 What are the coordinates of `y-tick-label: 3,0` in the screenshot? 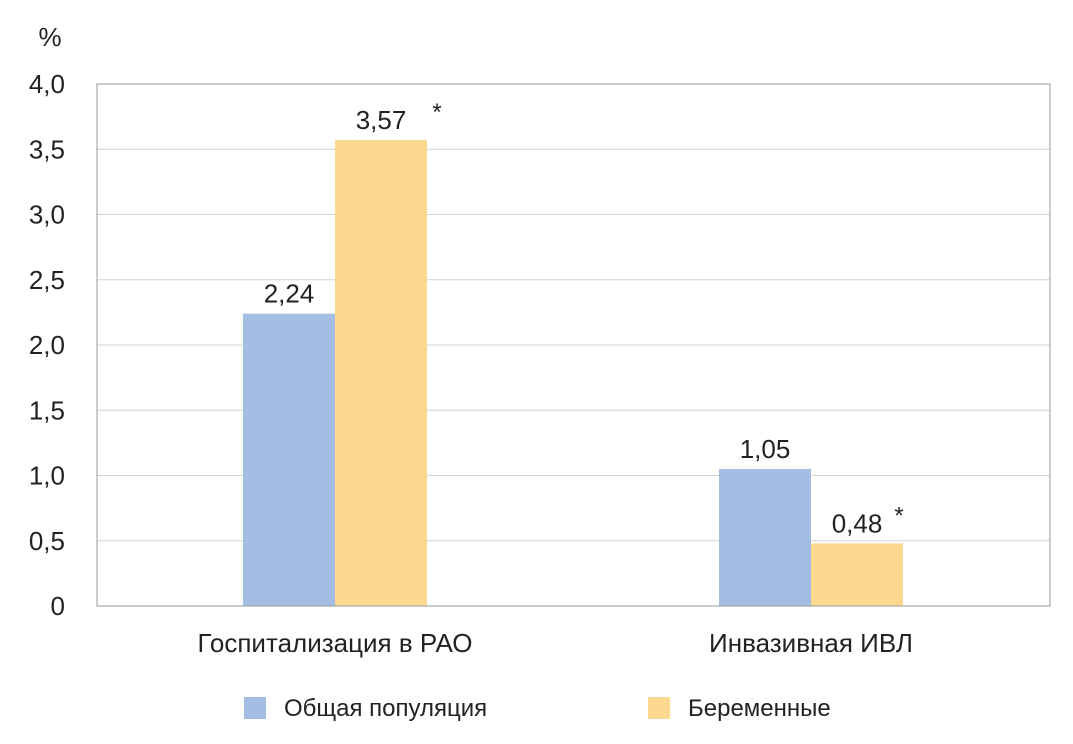 It's located at (47, 215).